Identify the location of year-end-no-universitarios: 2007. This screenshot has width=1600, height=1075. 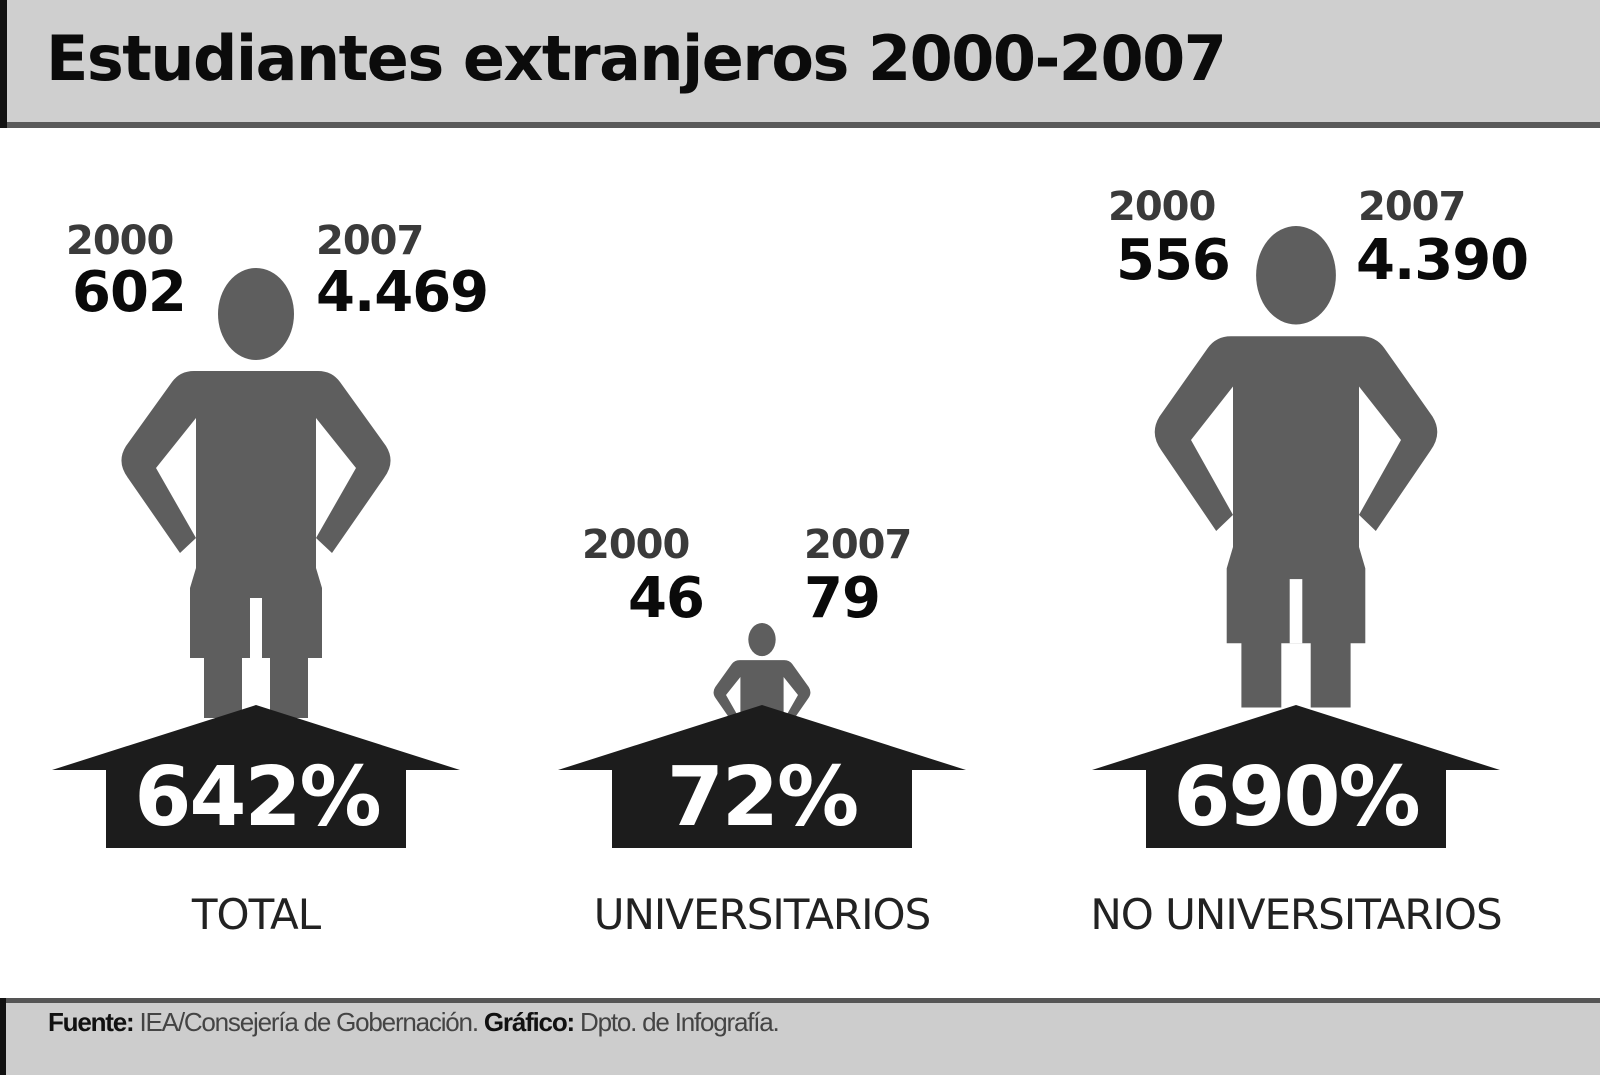
(1412, 207).